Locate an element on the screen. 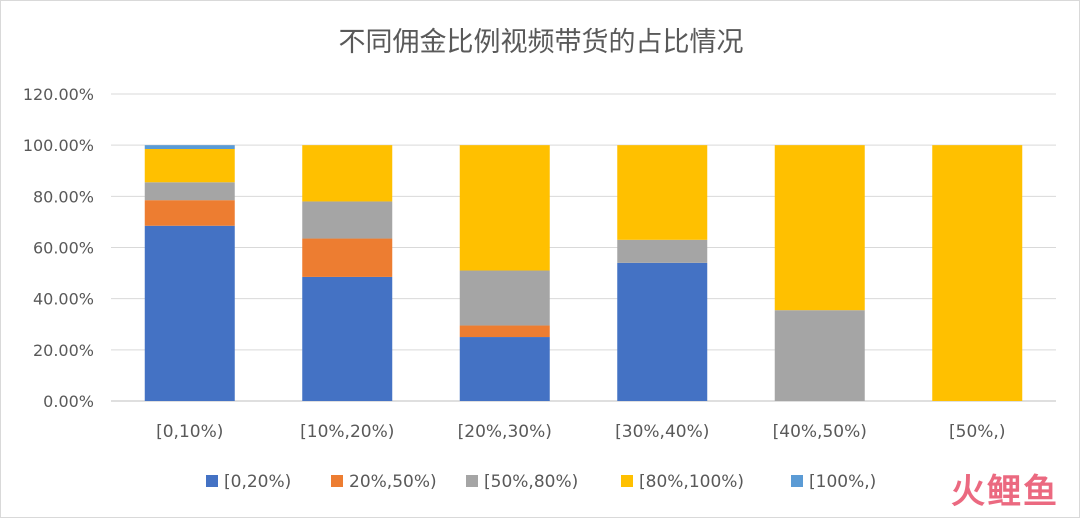 The height and width of the screenshot is (518, 1080). legend-label: [0,20%) is located at coordinates (257, 482).